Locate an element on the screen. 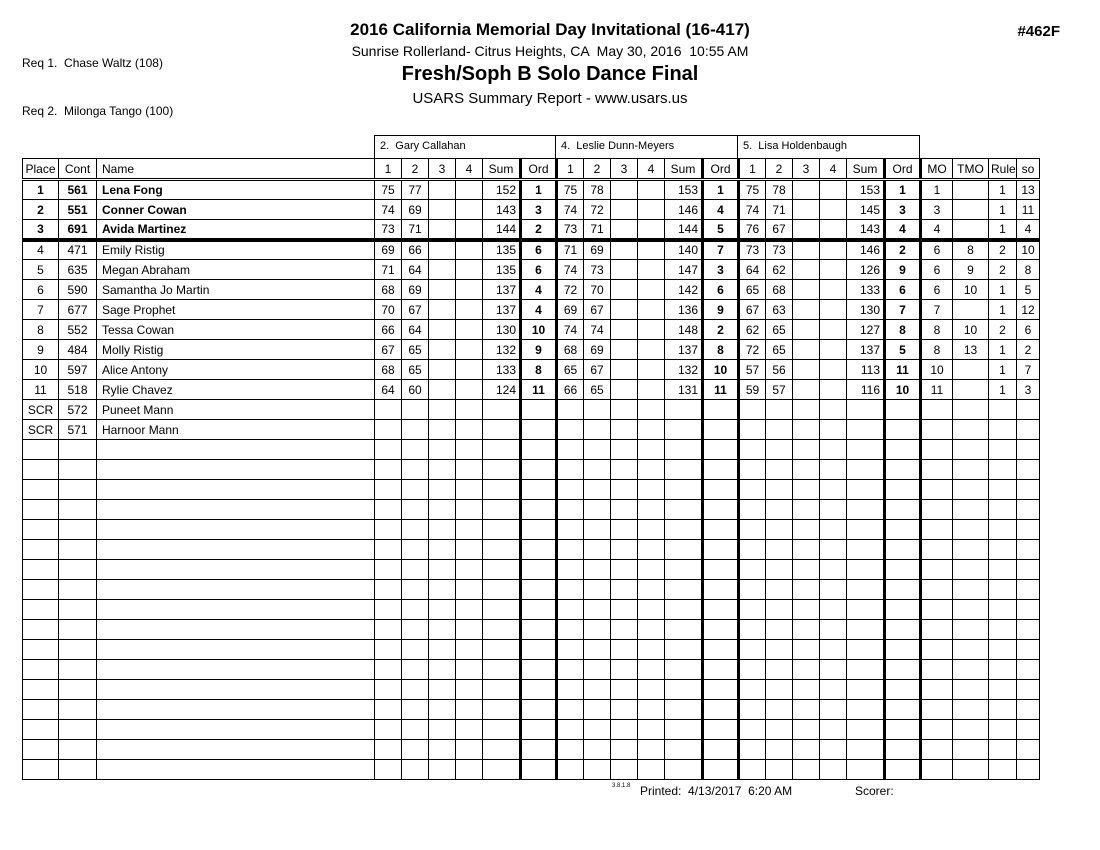 The height and width of the screenshot is (850, 1100). table-row: SCR 571 Harnoor Mann is located at coordinates (531, 429).